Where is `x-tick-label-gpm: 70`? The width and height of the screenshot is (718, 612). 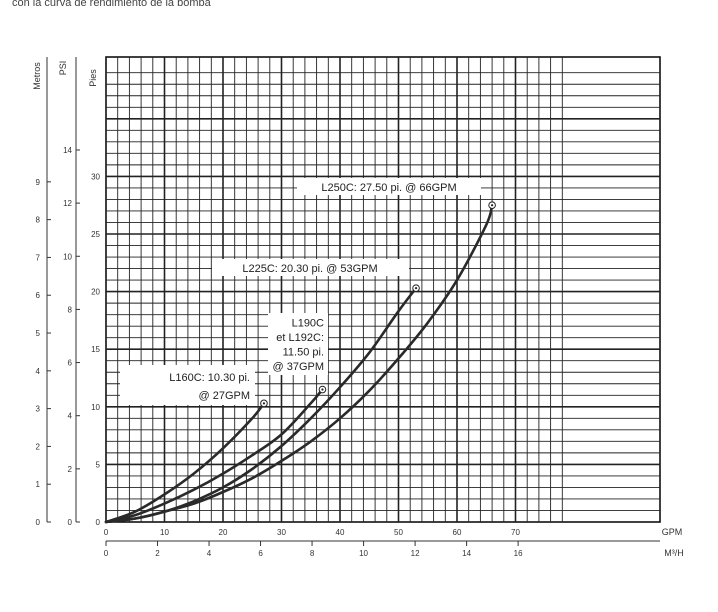 x-tick-label-gpm: 70 is located at coordinates (515, 532).